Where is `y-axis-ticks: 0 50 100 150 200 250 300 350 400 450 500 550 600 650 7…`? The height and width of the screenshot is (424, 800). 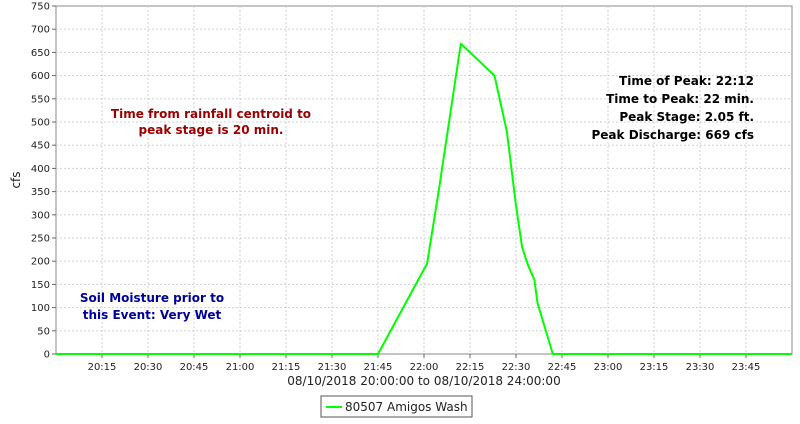 y-axis-ticks: 0 50 100 150 200 250 300 350 400 450 500 550 600 650 7… is located at coordinates (43, 181).